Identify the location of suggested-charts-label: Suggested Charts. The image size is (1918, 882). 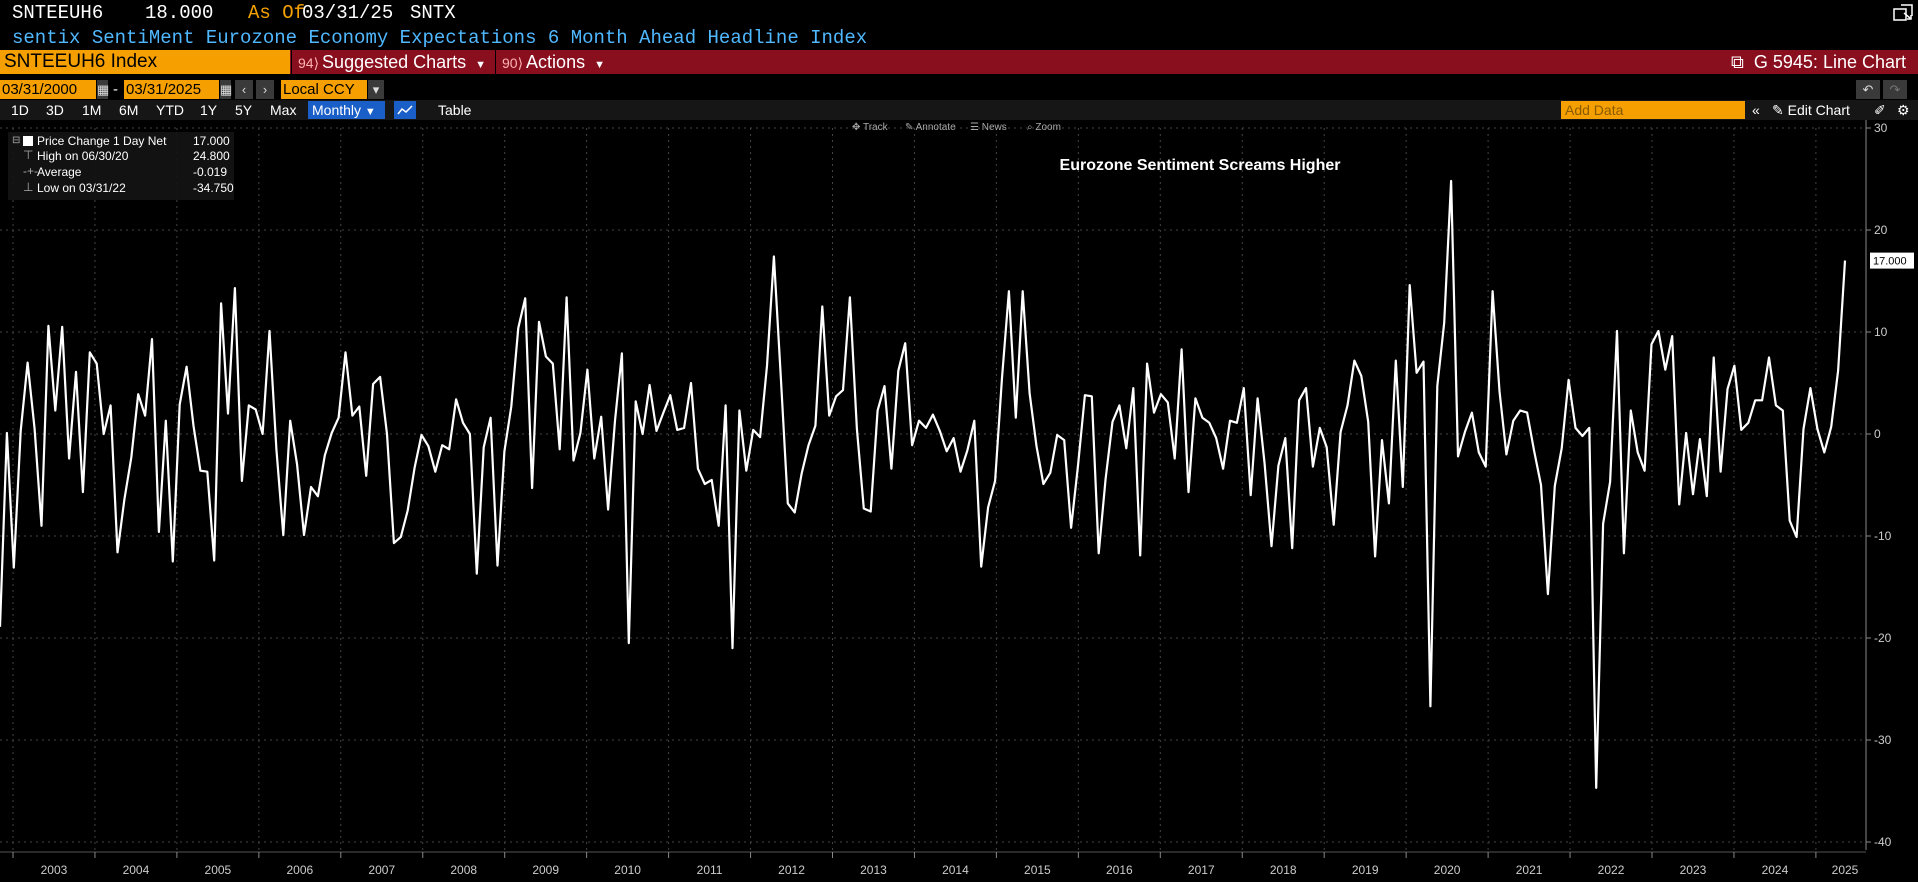
(394, 62).